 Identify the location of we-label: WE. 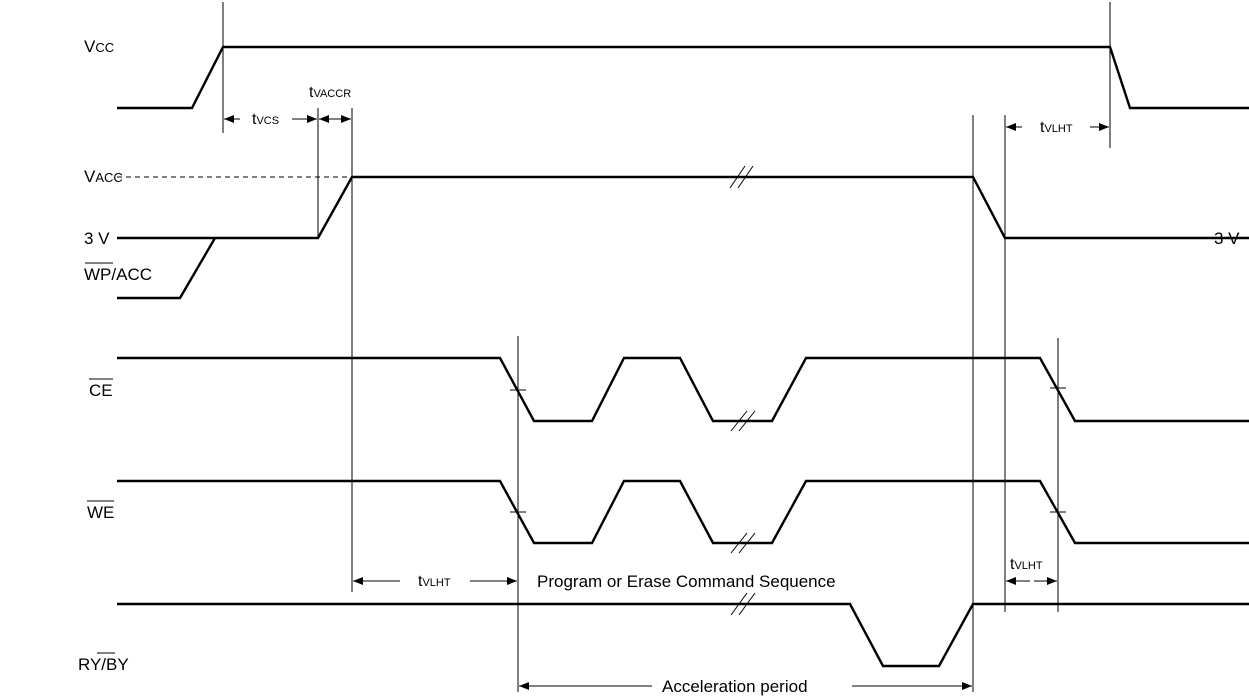
(100, 512).